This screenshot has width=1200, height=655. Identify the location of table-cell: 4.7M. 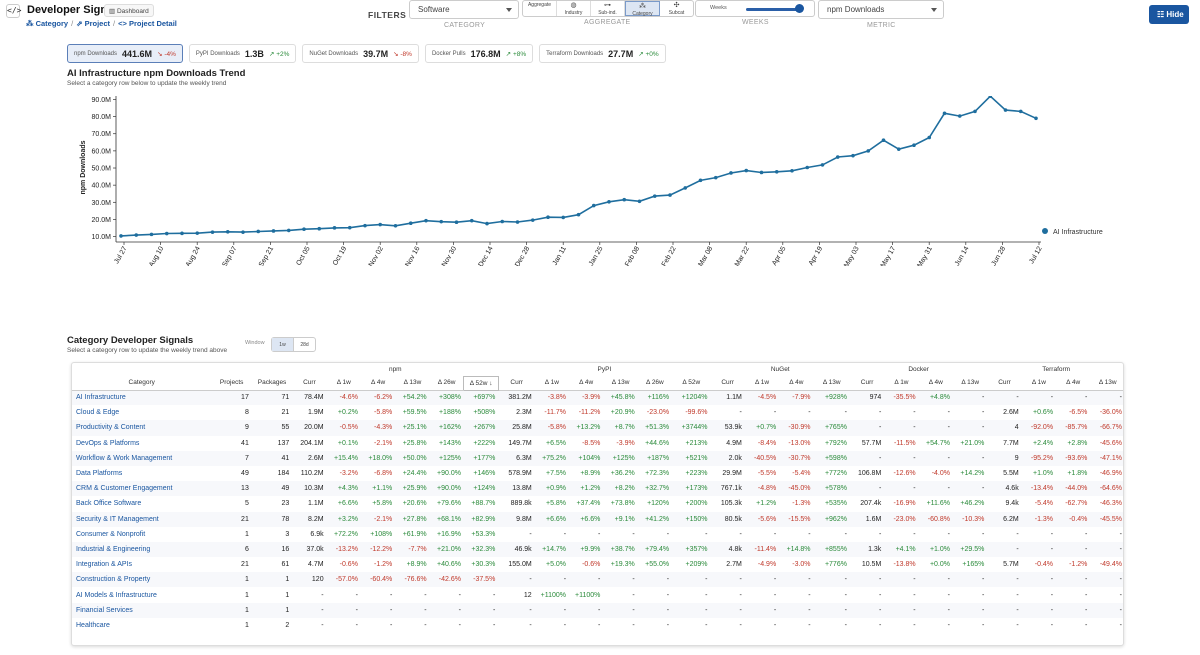
(316, 565).